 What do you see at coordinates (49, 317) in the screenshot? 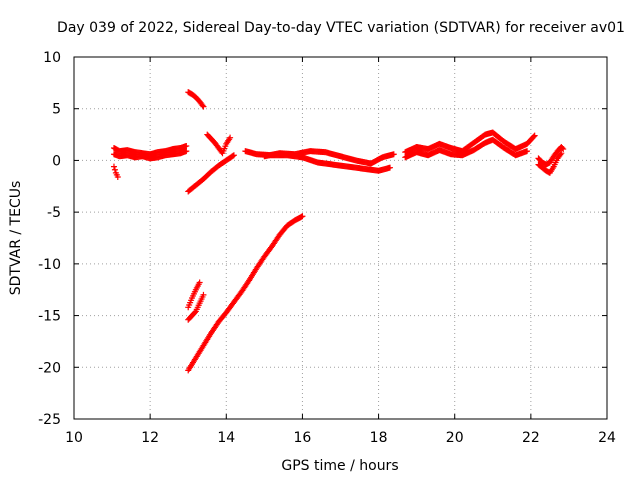
I see `y-tick-label: -15` at bounding box center [49, 317].